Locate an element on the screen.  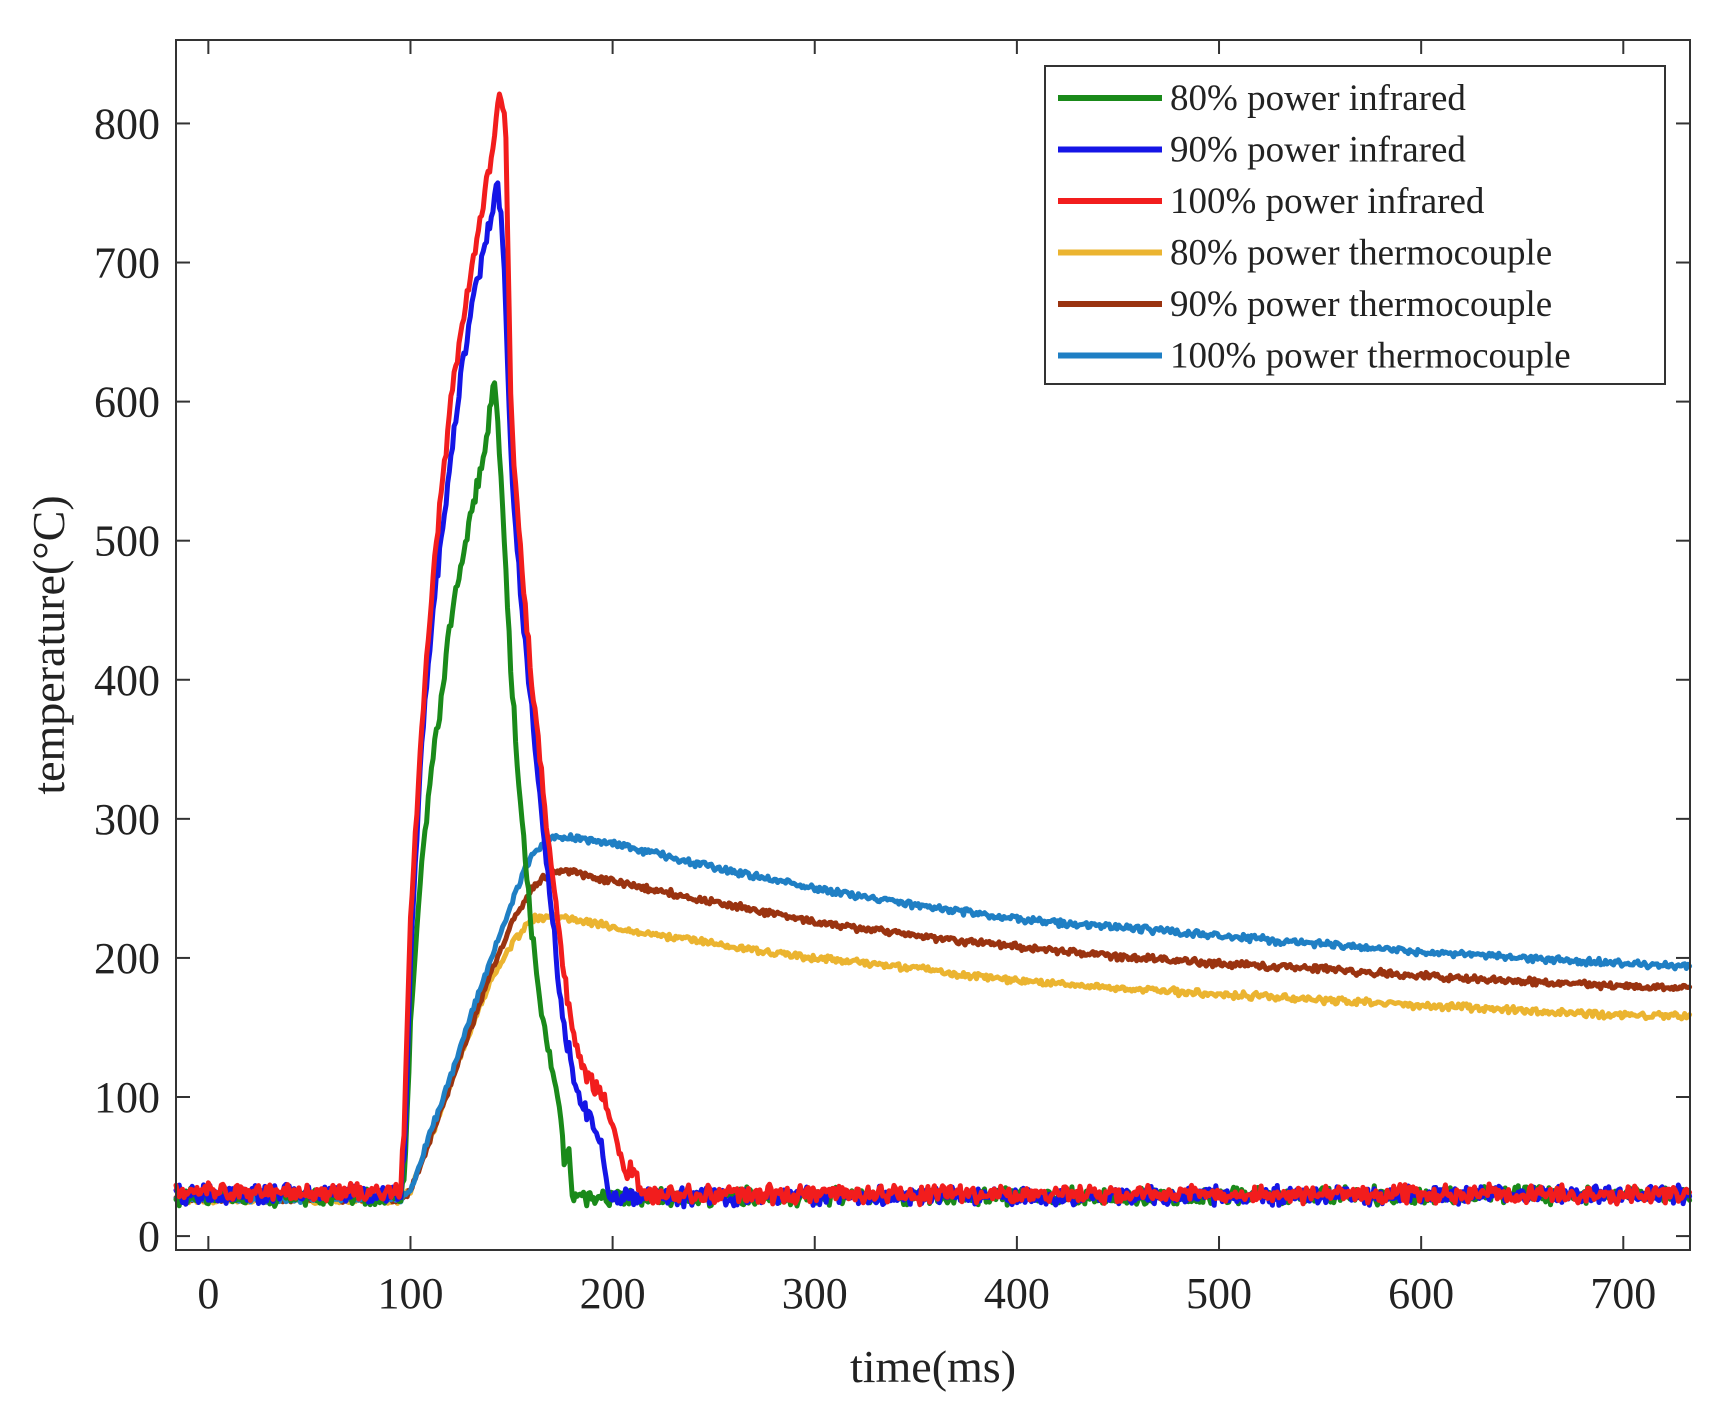
y-tick-label: 300 is located at coordinates (127, 819).